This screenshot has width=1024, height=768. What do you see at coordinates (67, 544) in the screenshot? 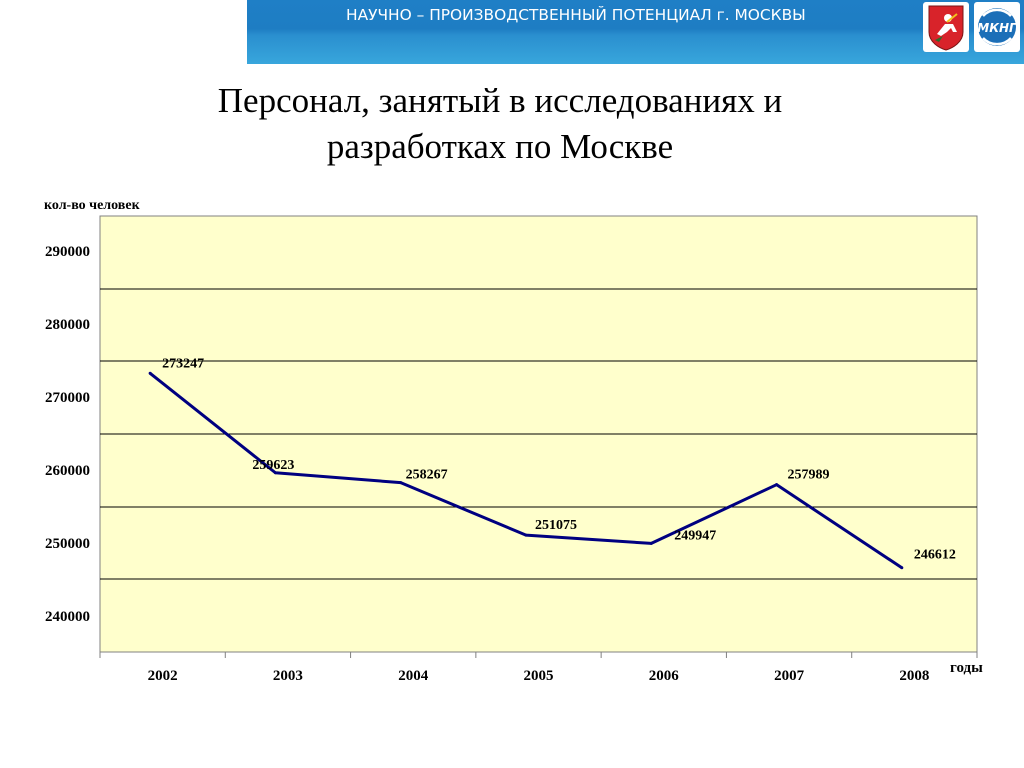
I see `y-tick-label: 250000` at bounding box center [67, 544].